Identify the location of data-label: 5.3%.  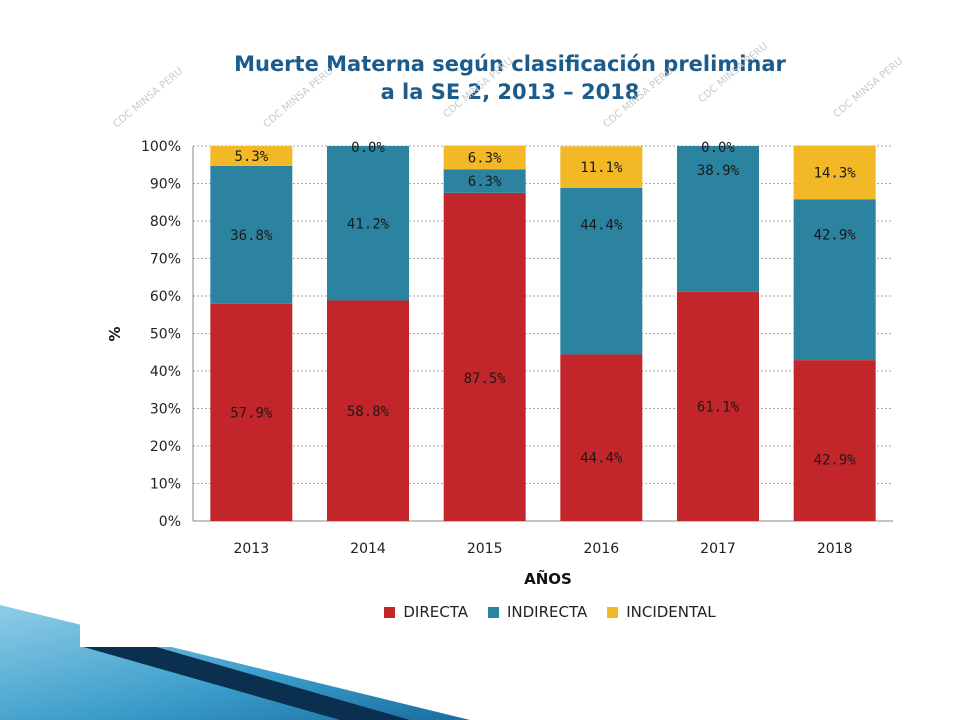
(251, 157).